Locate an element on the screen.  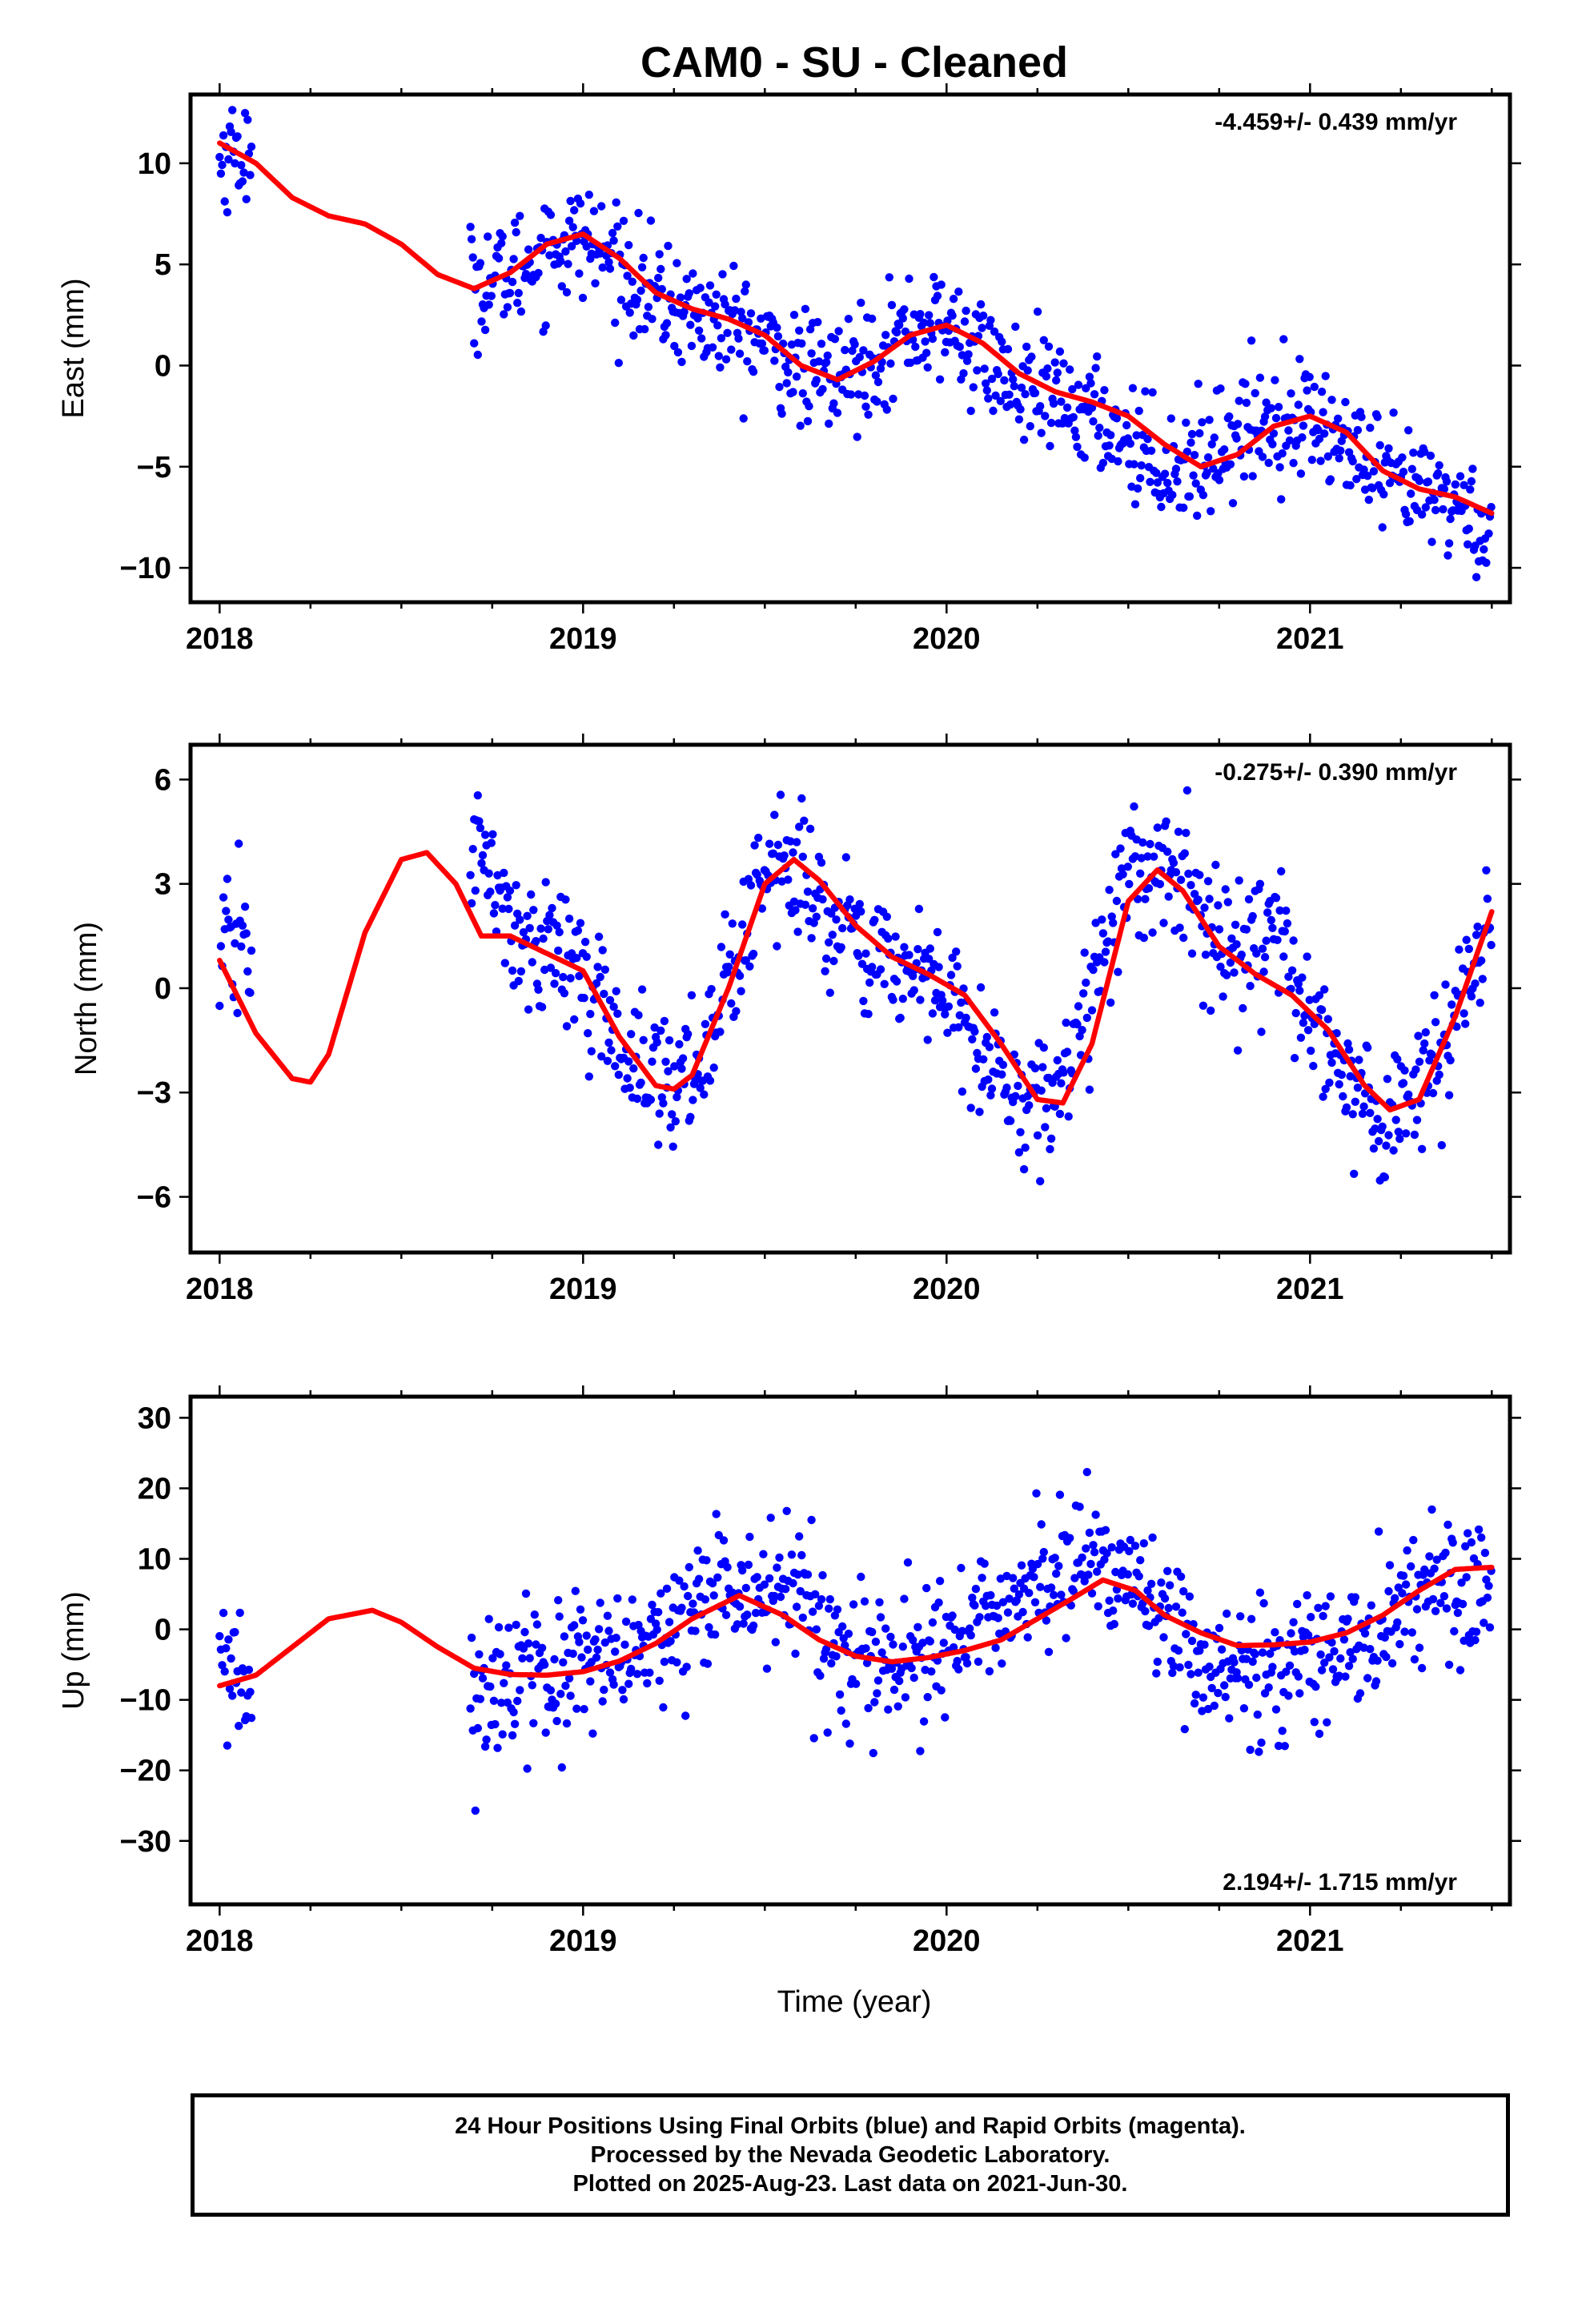
x-tick-label: 2018 is located at coordinates (220, 639).